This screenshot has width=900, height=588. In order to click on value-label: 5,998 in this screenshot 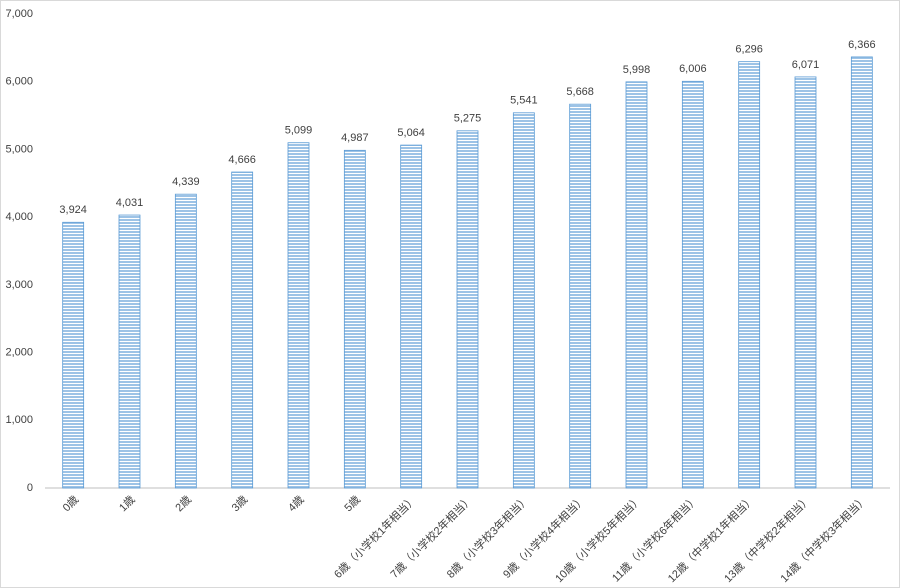, I will do `click(637, 70)`.